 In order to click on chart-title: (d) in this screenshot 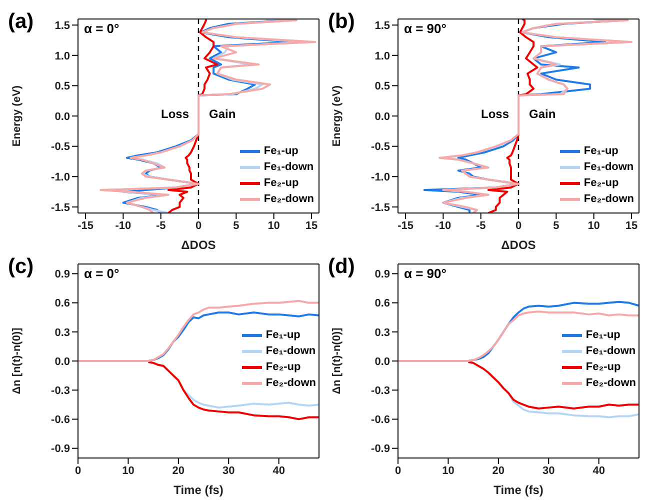, I will do `click(341, 267)`.